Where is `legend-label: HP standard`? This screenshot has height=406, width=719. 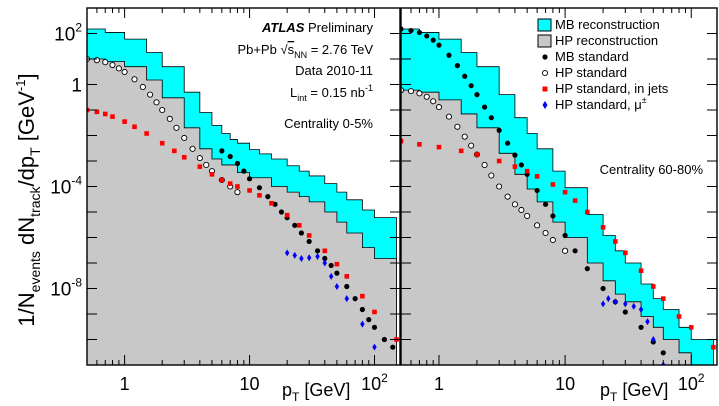
legend-label: HP standard is located at coordinates (591, 72).